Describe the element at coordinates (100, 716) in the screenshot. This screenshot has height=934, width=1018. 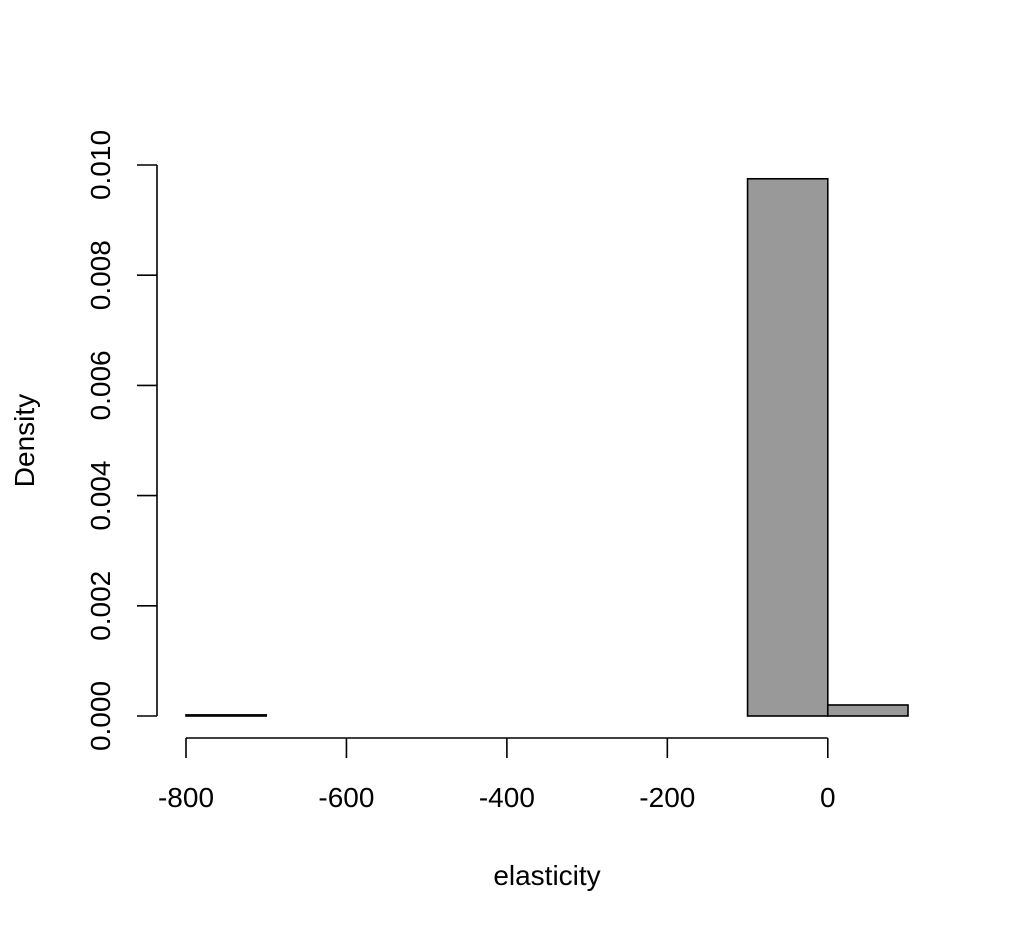
I see `y-tick-label: 0.000` at that location.